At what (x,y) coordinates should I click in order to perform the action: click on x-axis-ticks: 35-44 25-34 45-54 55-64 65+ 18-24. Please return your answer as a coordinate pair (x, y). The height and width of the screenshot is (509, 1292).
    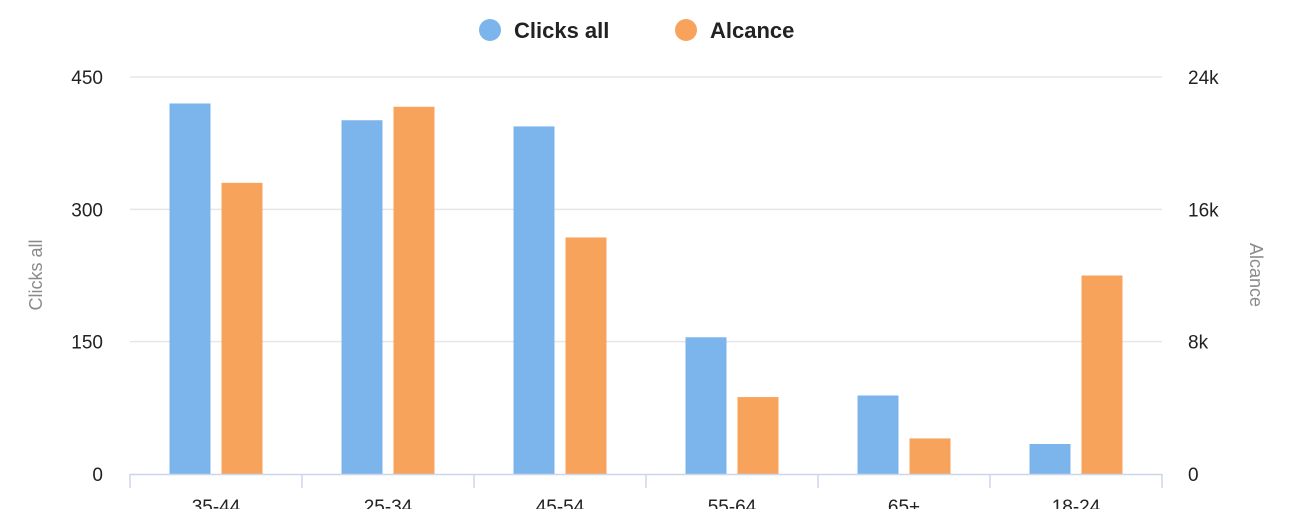
    Looking at the image, I should click on (646, 503).